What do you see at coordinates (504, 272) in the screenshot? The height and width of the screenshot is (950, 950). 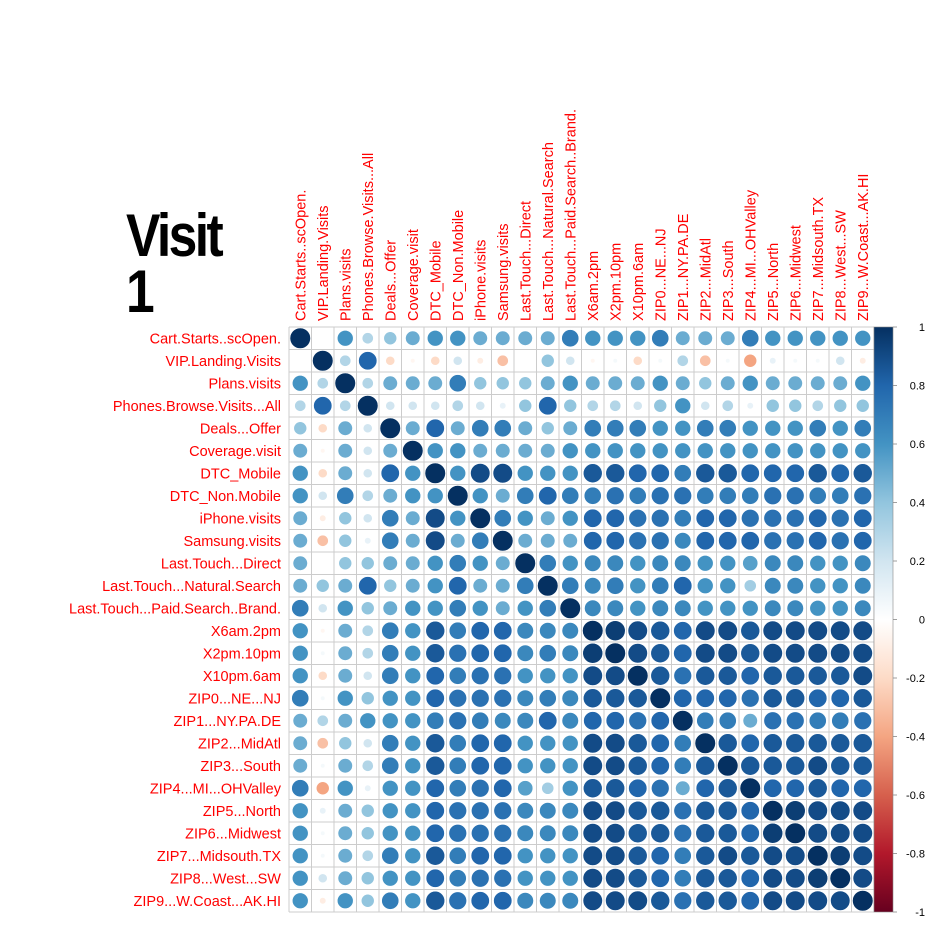 I see `column-label: Samsung.visits` at bounding box center [504, 272].